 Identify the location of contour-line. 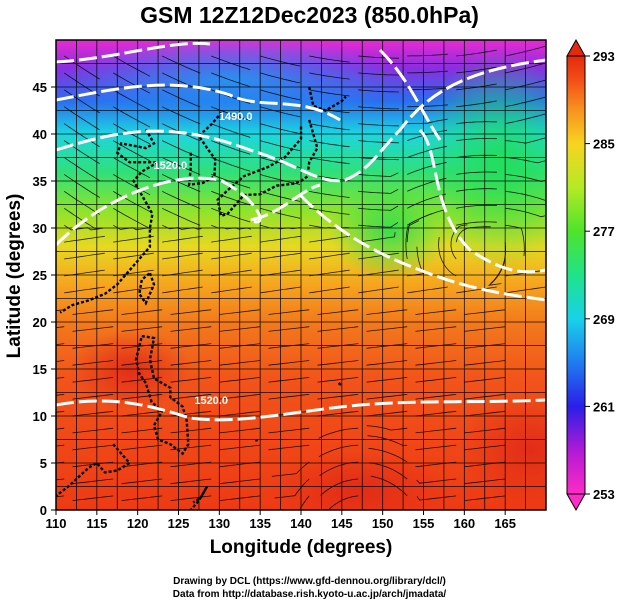
(301, 410).